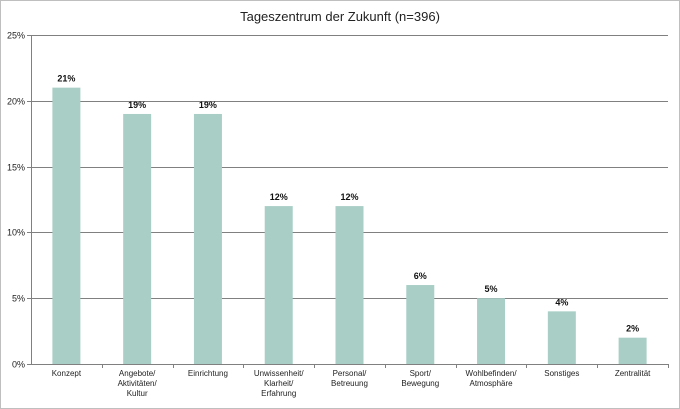 The width and height of the screenshot is (680, 409). What do you see at coordinates (349, 378) in the screenshot?
I see `x-tick-label: Personal/Betreuung` at bounding box center [349, 378].